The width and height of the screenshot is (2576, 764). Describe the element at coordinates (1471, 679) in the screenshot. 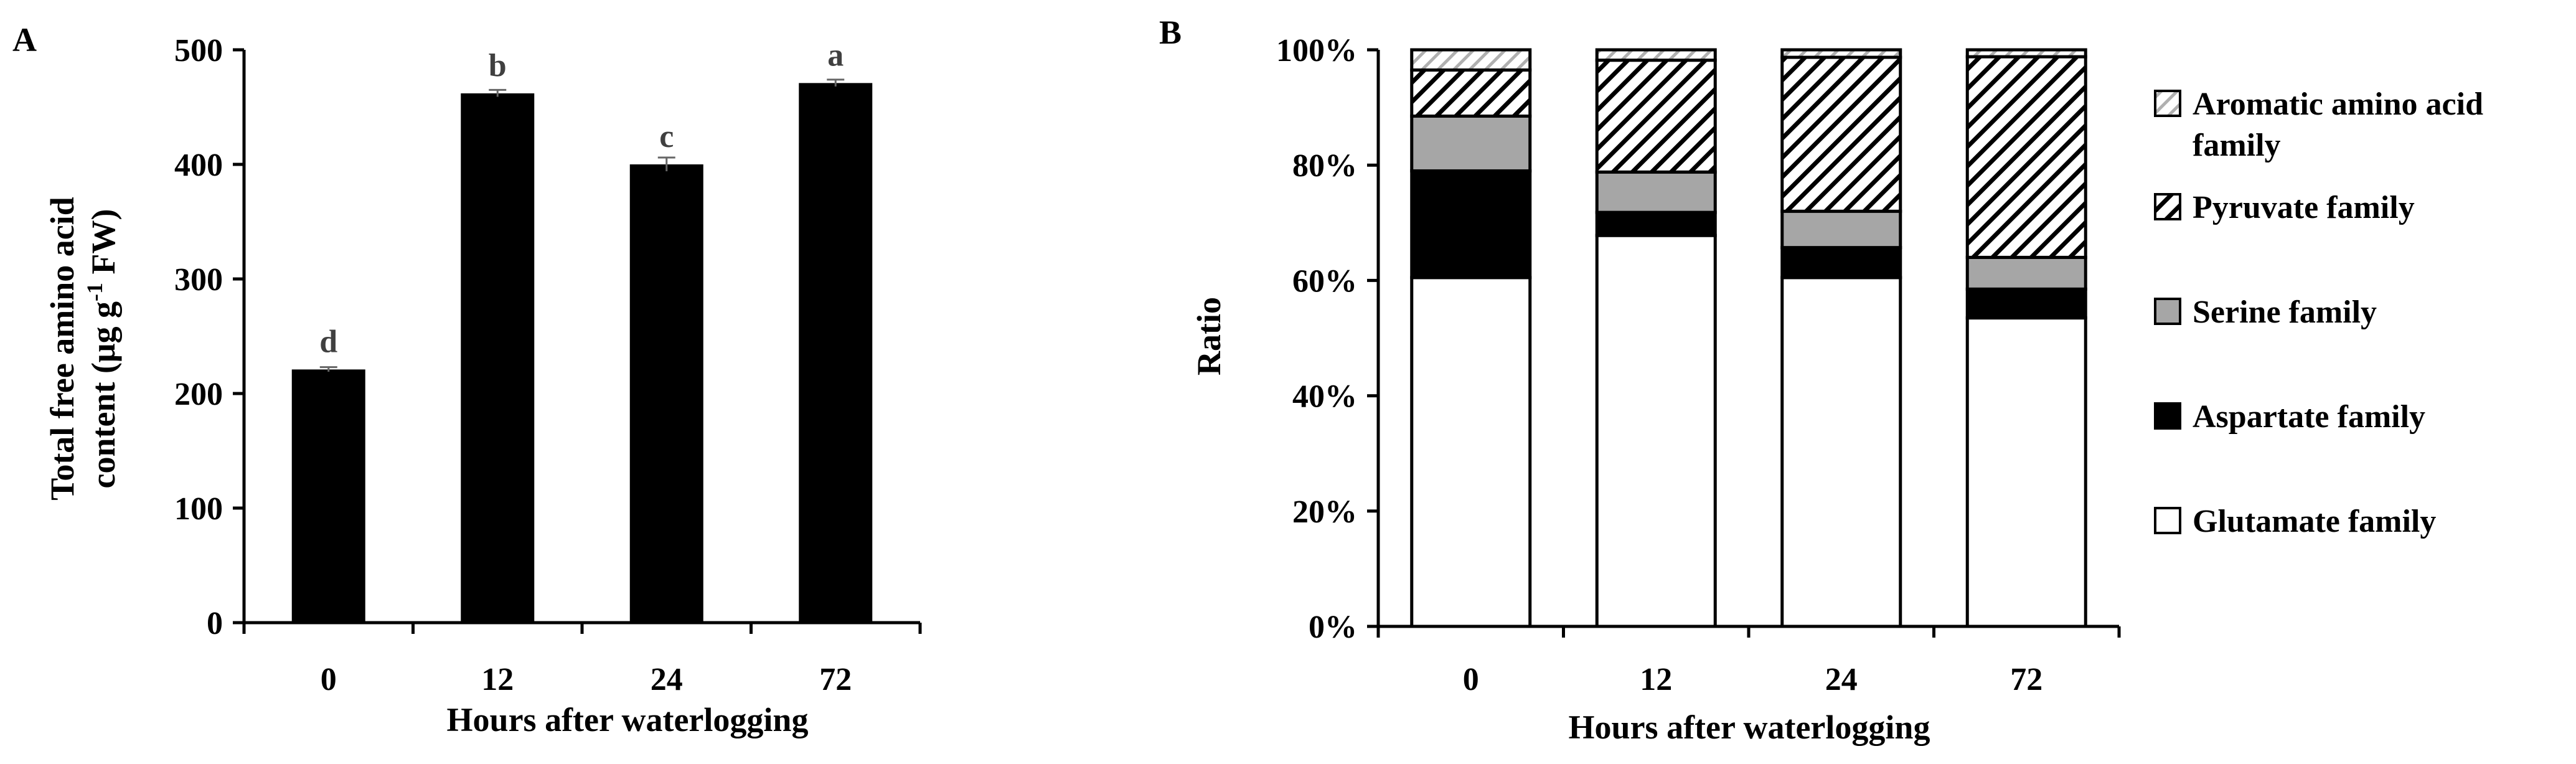

I see `panel-b-x-tick-label: 0` at that location.